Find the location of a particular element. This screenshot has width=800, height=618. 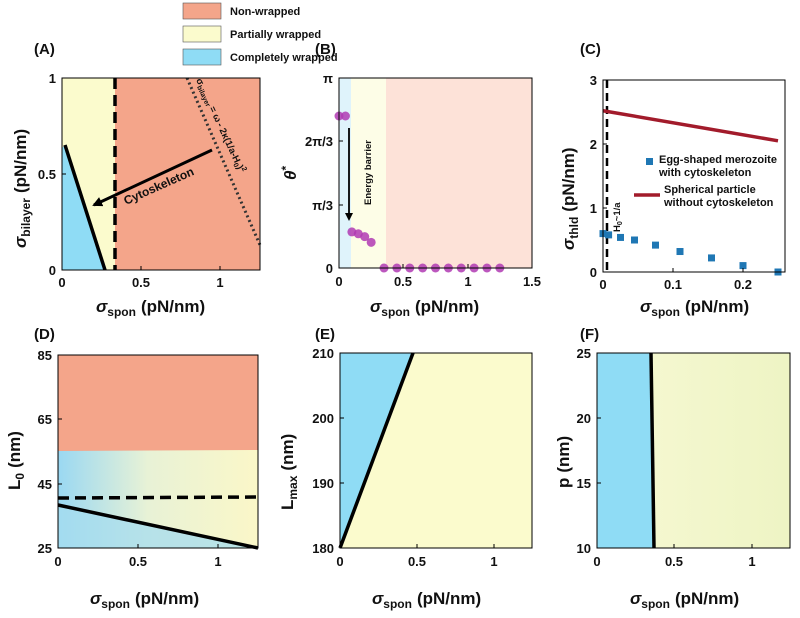

panel-a-xtick-0: 0 is located at coordinates (61, 282).